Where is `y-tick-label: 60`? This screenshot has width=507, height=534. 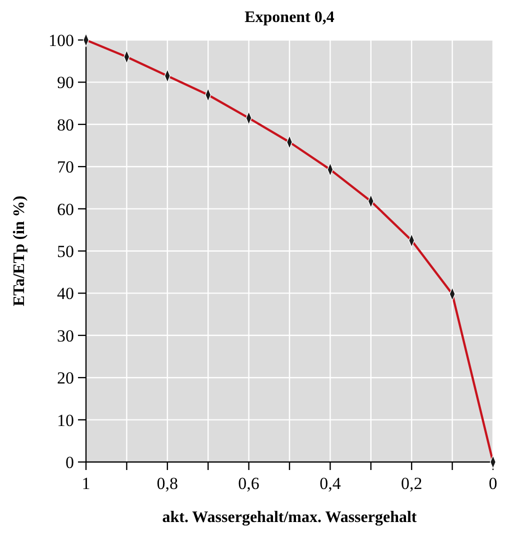
y-tick-label: 60 is located at coordinates (65, 209).